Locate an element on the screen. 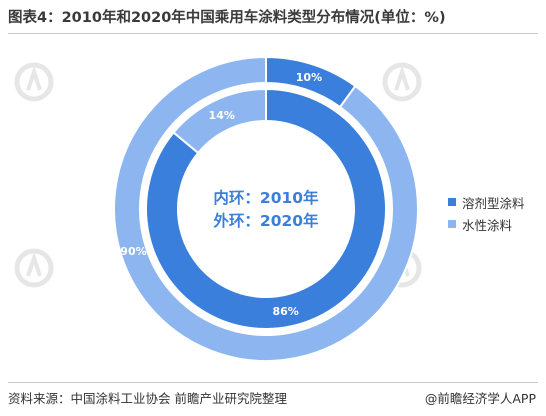 This screenshot has width=546, height=416. legend-label-solvent: 溶剂型涂料 is located at coordinates (493, 203).